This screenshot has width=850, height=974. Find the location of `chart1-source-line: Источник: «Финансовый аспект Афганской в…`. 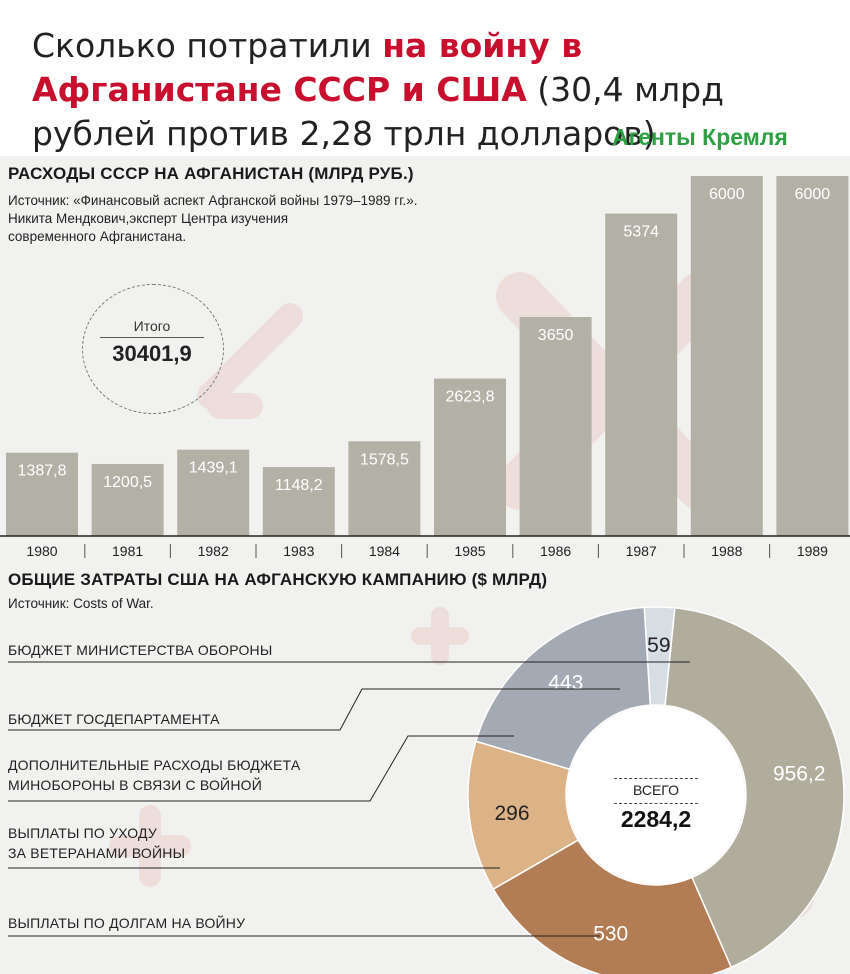

chart1-source-line: Источник: «Финансовый аспект Афганской в… is located at coordinates (213, 200).